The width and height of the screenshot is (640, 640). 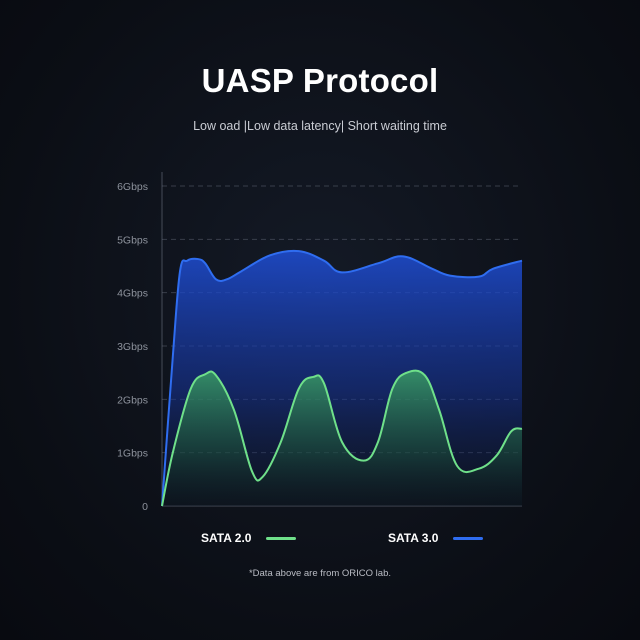 I want to click on series-line-sata20, so click(x=342, y=438).